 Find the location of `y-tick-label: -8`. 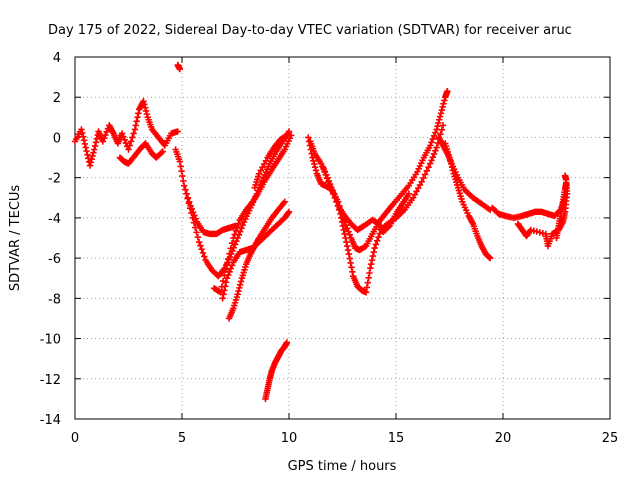

y-tick-label: -8 is located at coordinates (54, 299).